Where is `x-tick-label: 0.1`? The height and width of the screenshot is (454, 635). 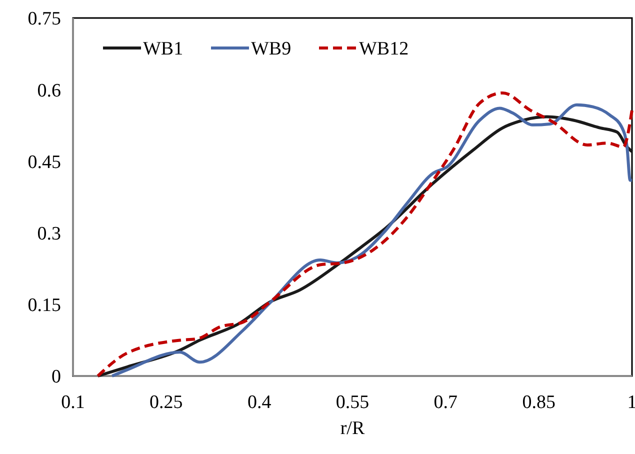
x-tick-label: 0.1 is located at coordinates (73, 402).